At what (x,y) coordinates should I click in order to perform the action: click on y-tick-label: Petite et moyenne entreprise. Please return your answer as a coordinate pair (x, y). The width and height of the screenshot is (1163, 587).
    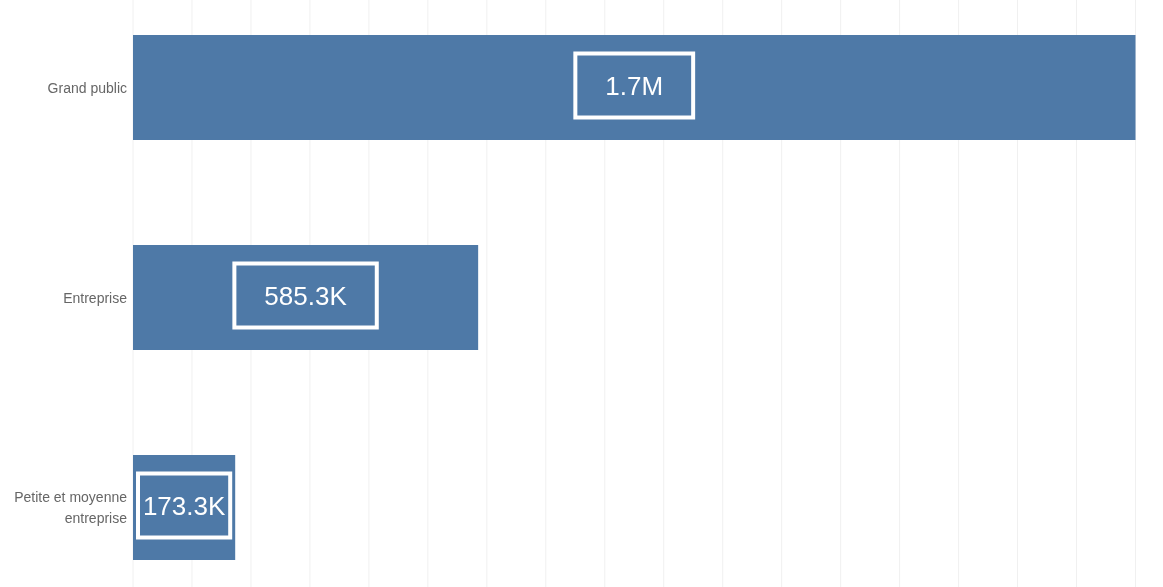
    Looking at the image, I should click on (71, 507).